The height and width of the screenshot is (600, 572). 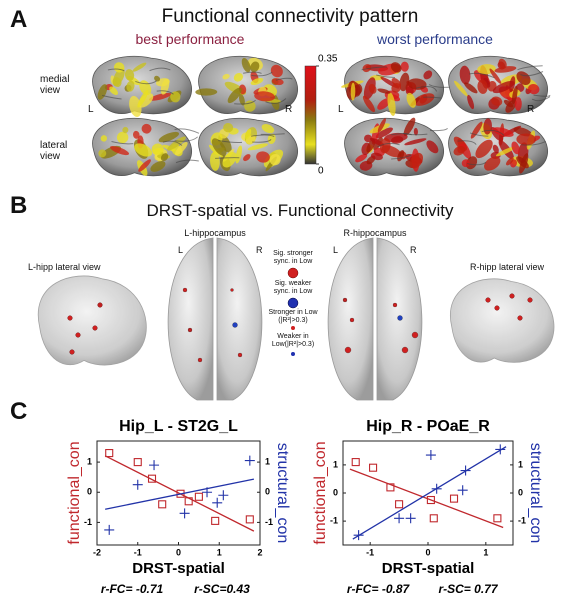 What do you see at coordinates (55, 85) in the screenshot?
I see `view-label: medial view` at bounding box center [55, 85].